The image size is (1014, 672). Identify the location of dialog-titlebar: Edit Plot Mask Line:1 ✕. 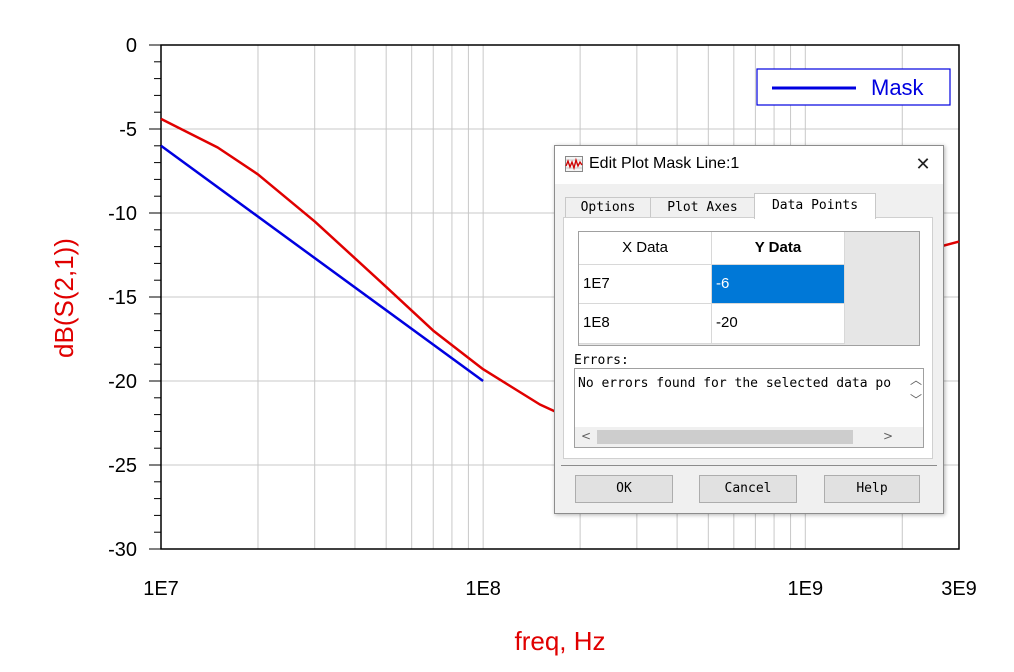
(749, 165).